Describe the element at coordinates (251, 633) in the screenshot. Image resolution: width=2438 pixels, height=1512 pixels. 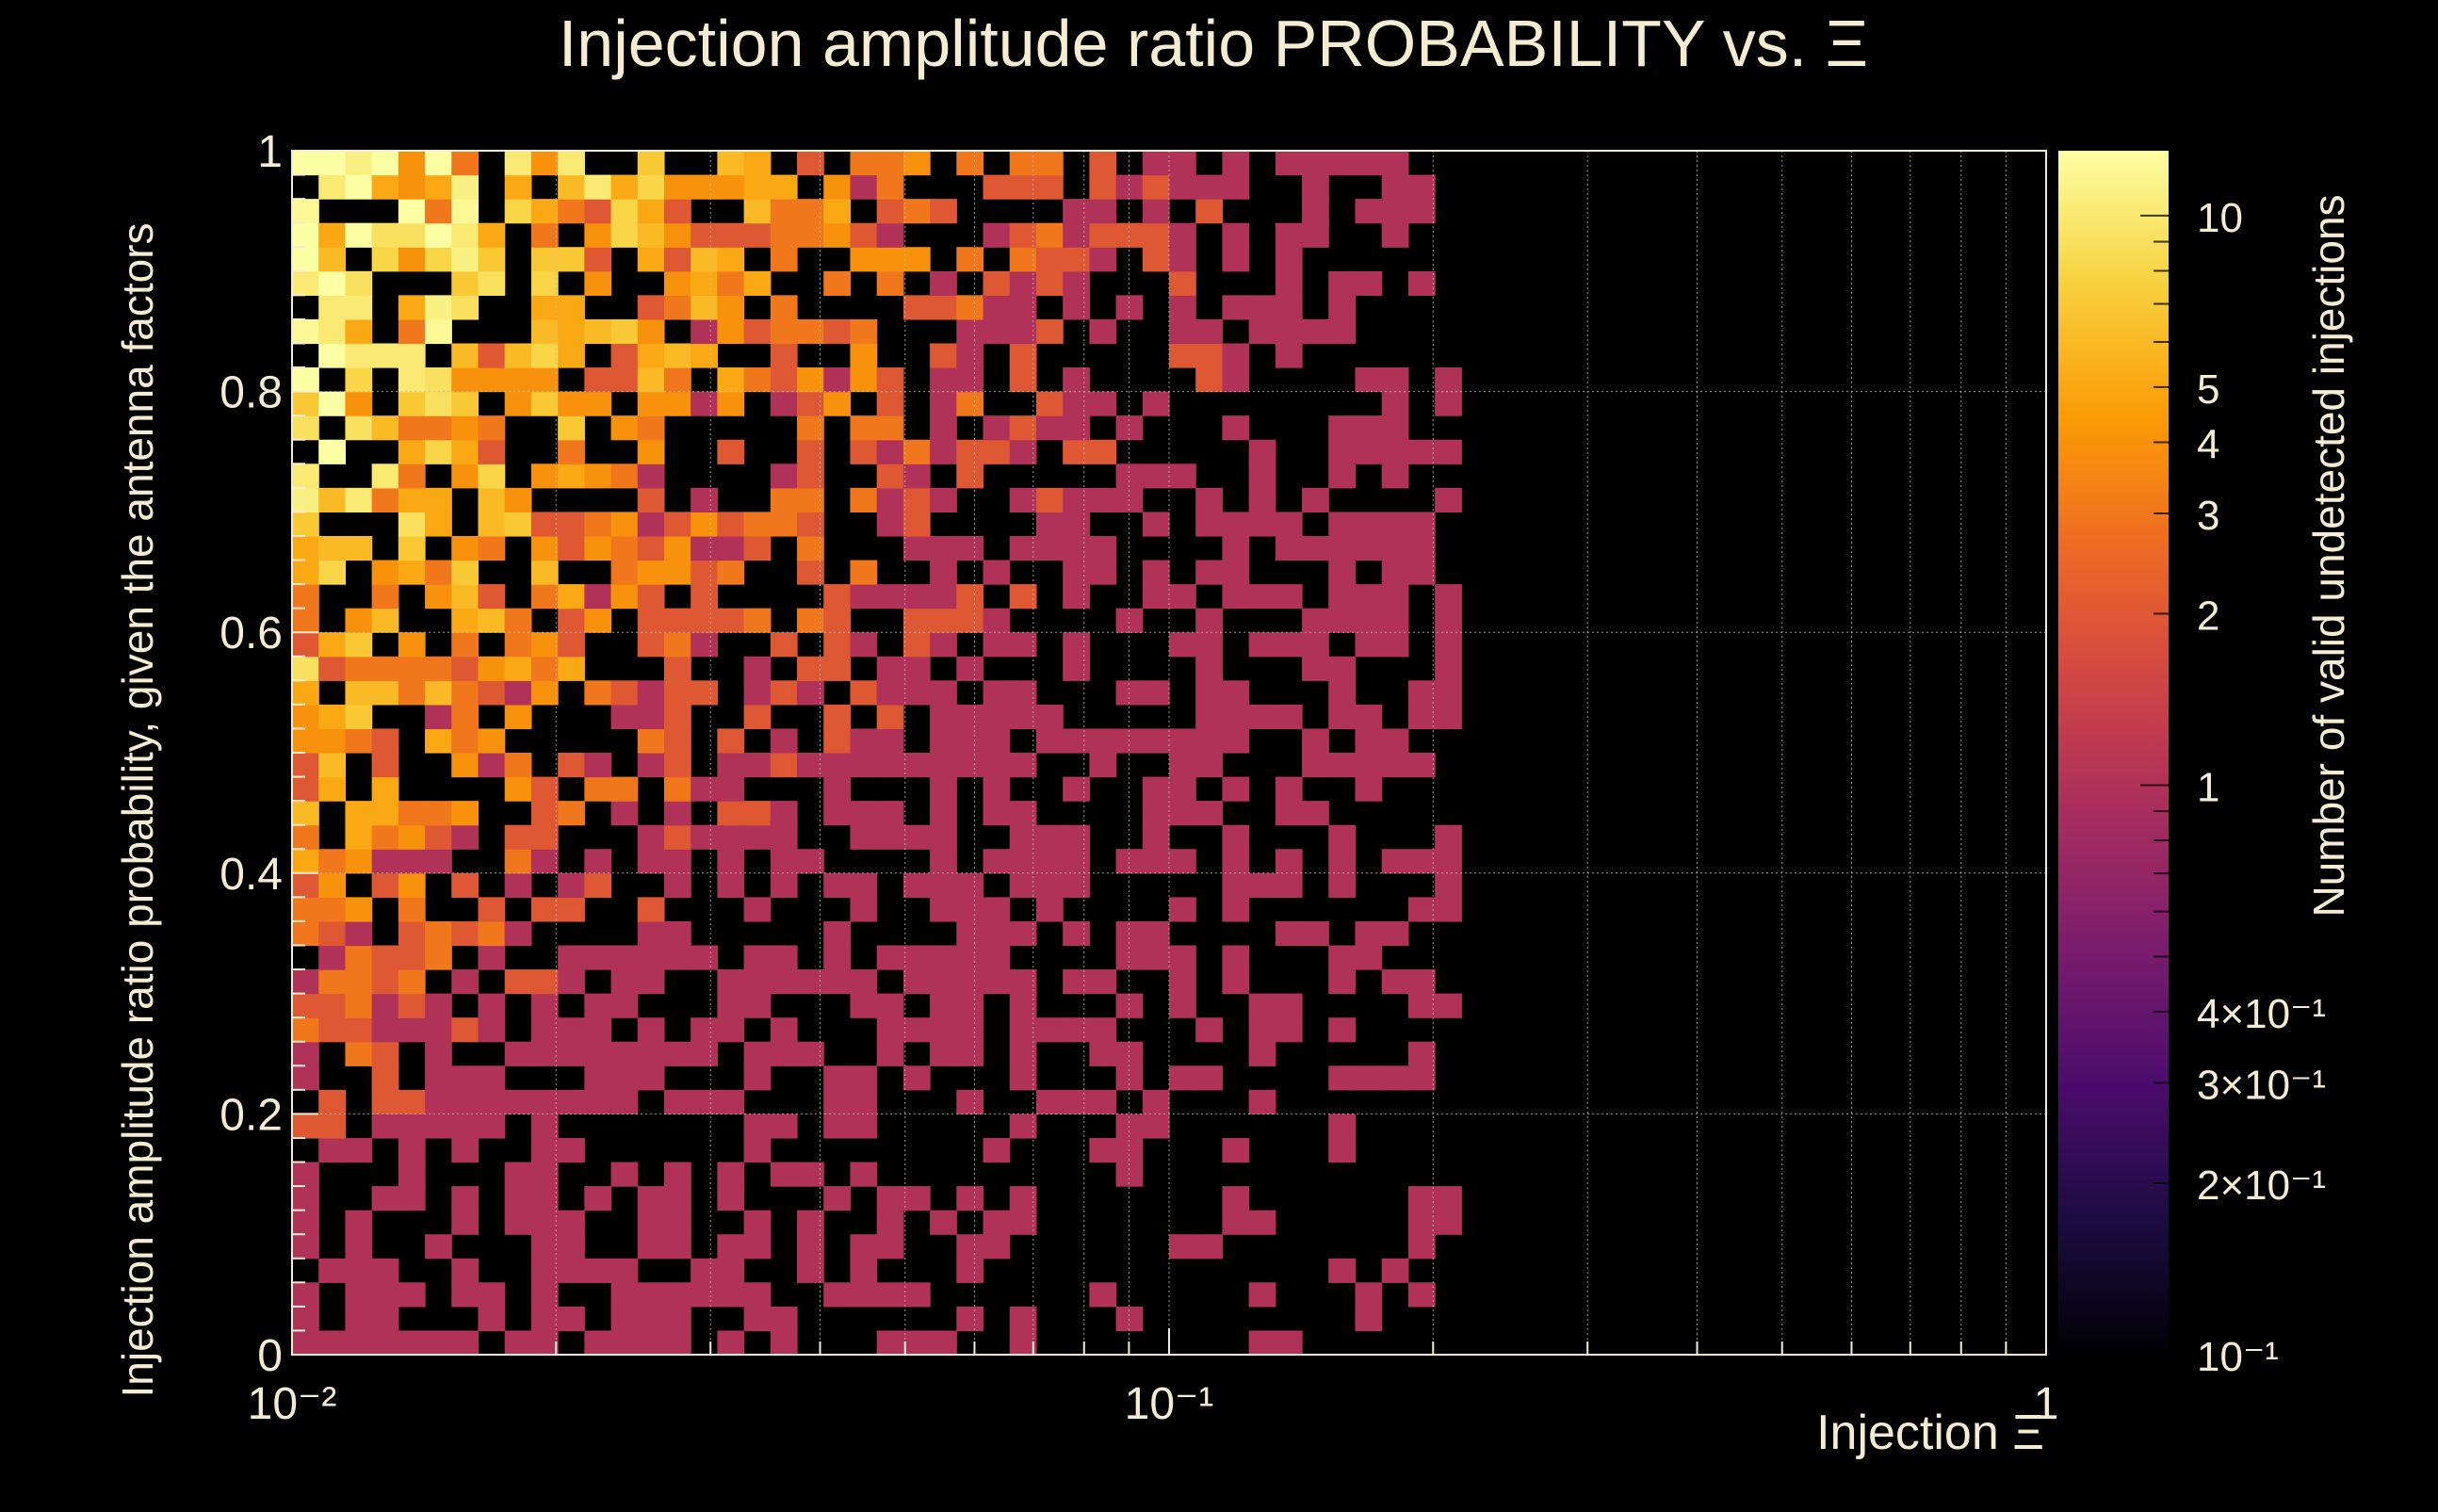
I see `y-tick-label: 0.6` at that location.